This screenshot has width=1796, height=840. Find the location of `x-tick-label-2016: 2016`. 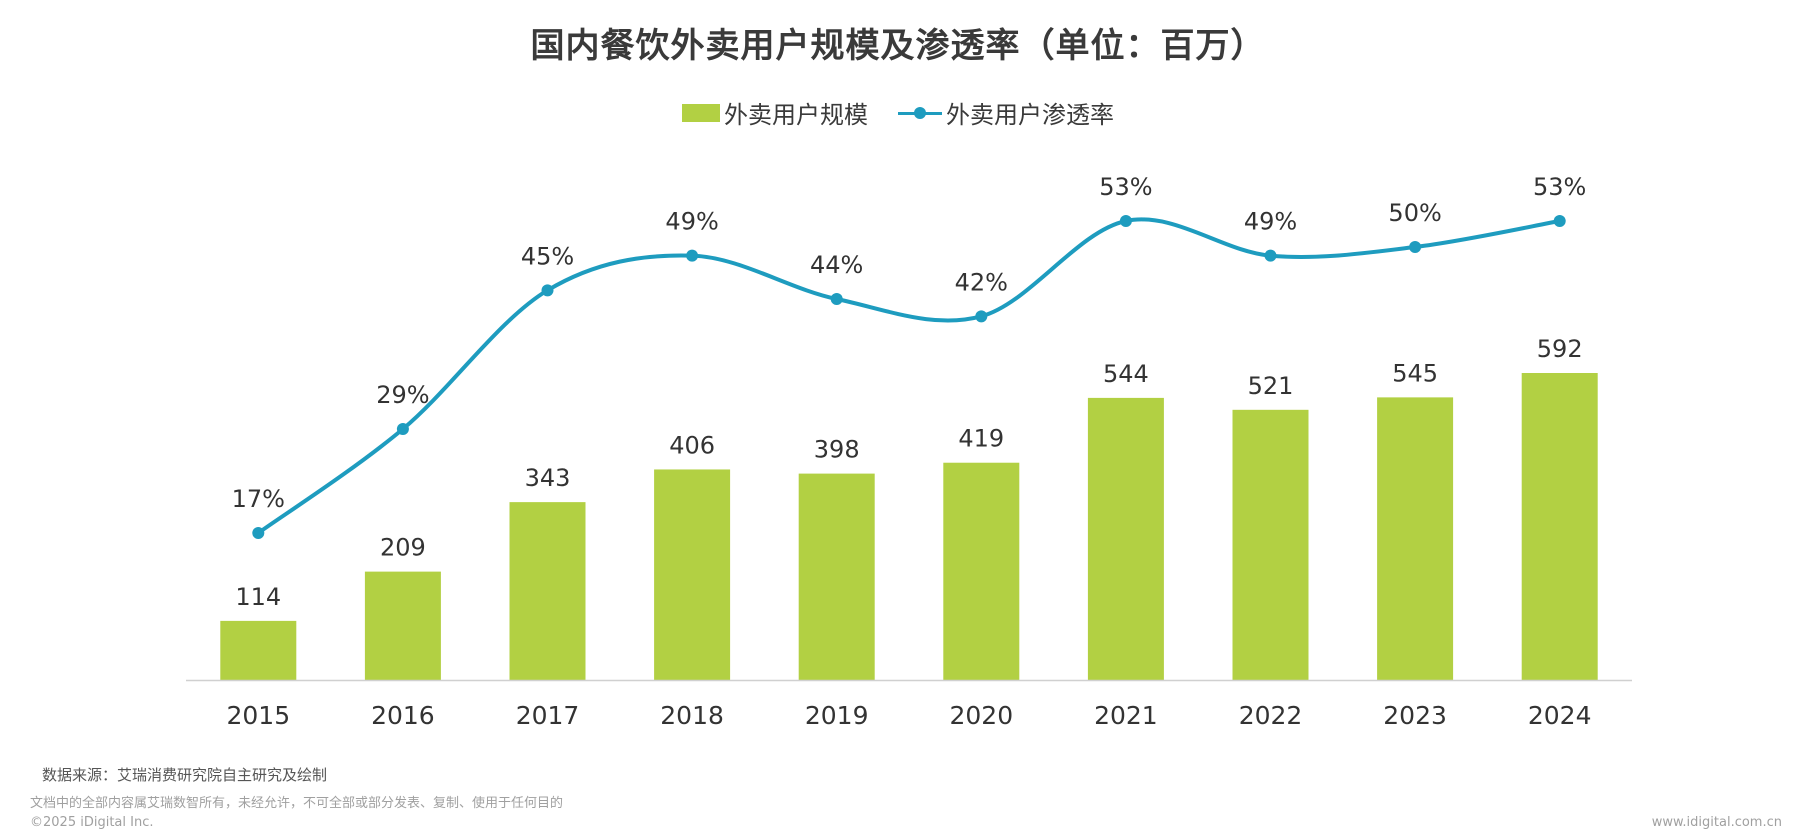

x-tick-label-2016: 2016 is located at coordinates (403, 715).